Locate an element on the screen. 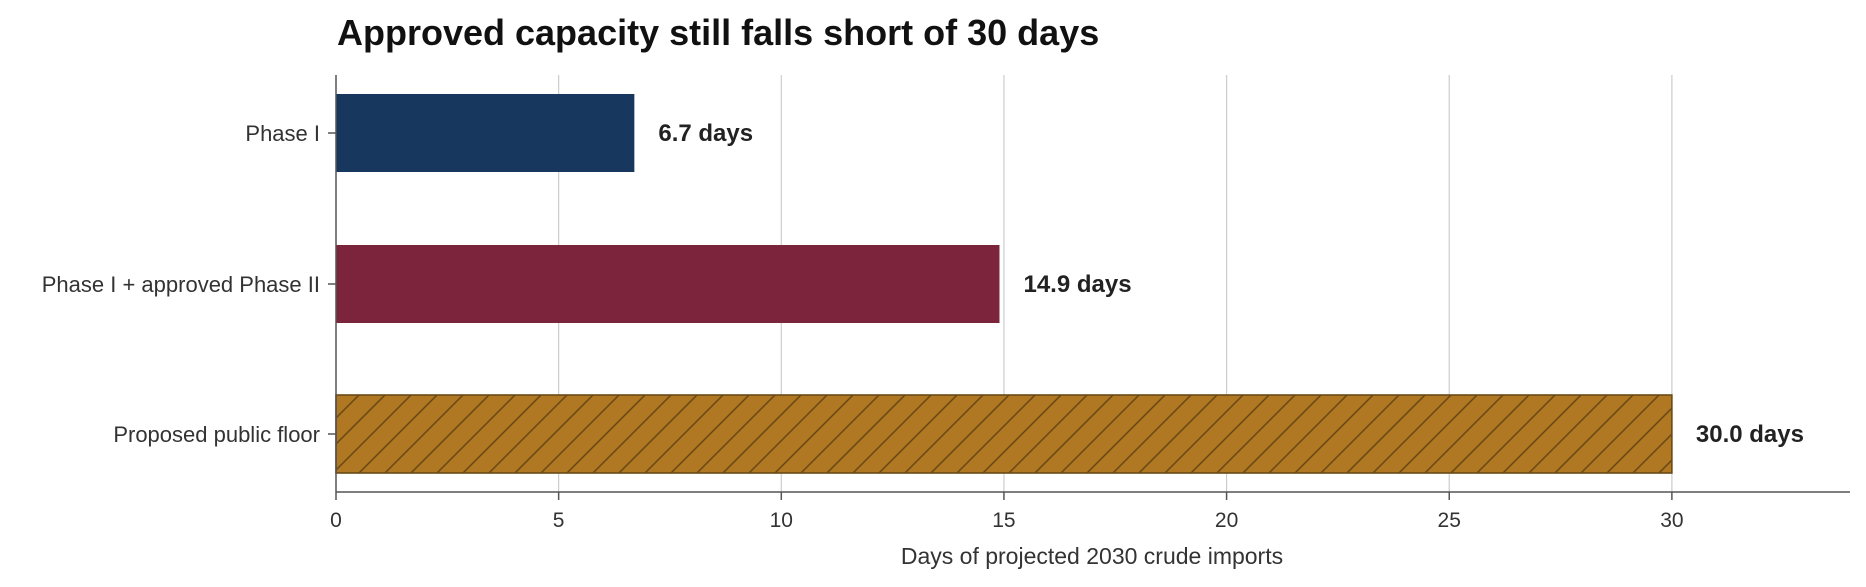 This screenshot has width=1866, height=587. x-tick-label: 30 is located at coordinates (1671, 520).